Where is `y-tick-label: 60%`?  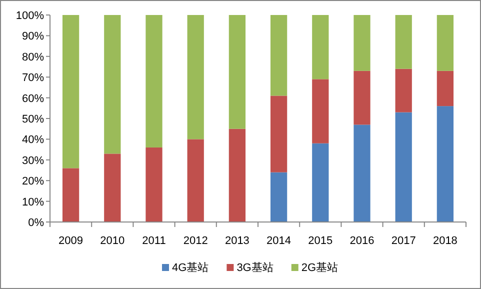 y-tick-label: 60% is located at coordinates (33, 98).